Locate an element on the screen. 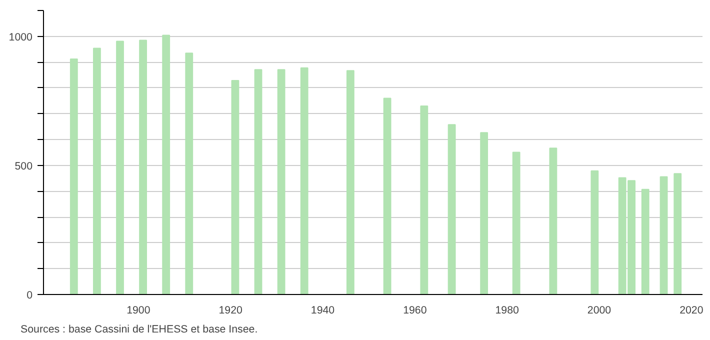 The height and width of the screenshot is (340, 710). x-tick-label: 1900 is located at coordinates (138, 310).